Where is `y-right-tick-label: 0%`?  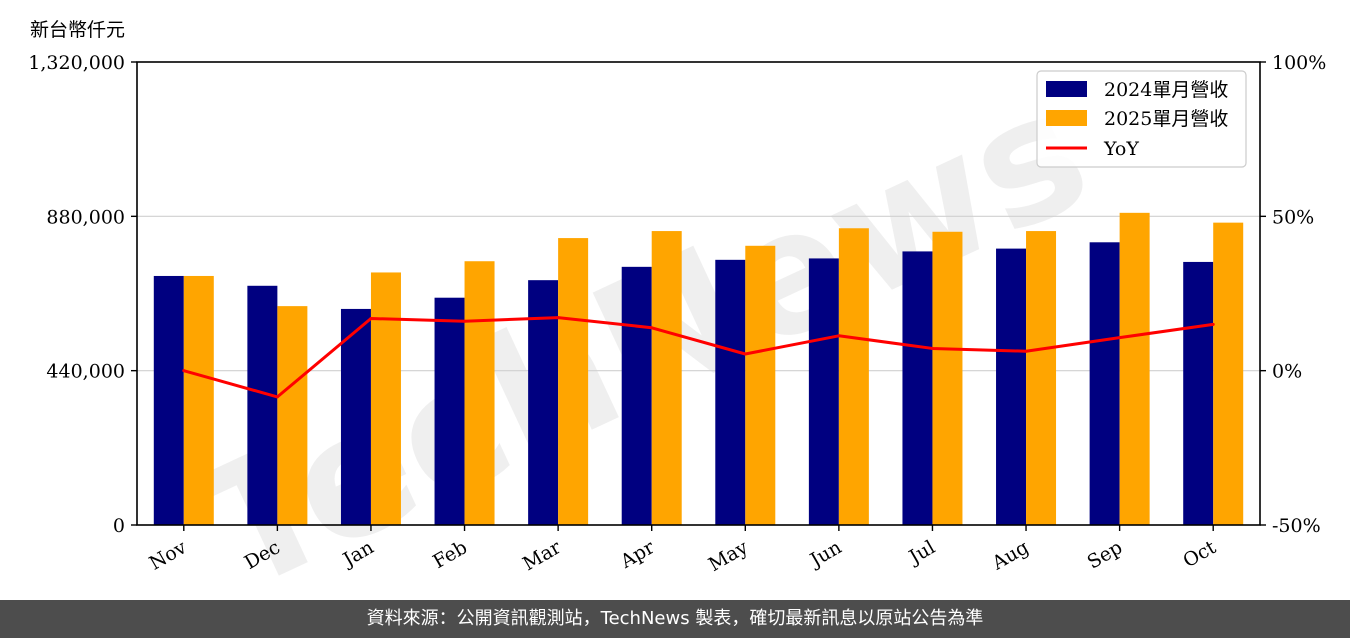
y-right-tick-label: 0% is located at coordinates (1287, 372).